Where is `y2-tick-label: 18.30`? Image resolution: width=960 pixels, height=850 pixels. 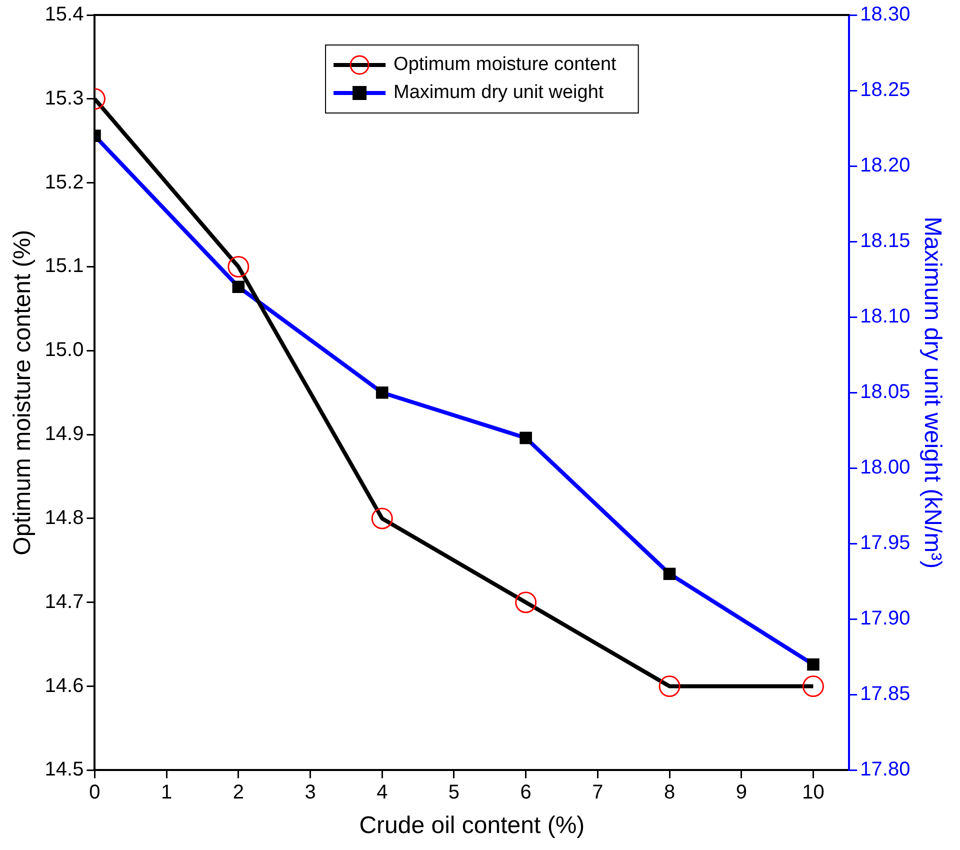
y2-tick-label: 18.30 is located at coordinates (885, 15).